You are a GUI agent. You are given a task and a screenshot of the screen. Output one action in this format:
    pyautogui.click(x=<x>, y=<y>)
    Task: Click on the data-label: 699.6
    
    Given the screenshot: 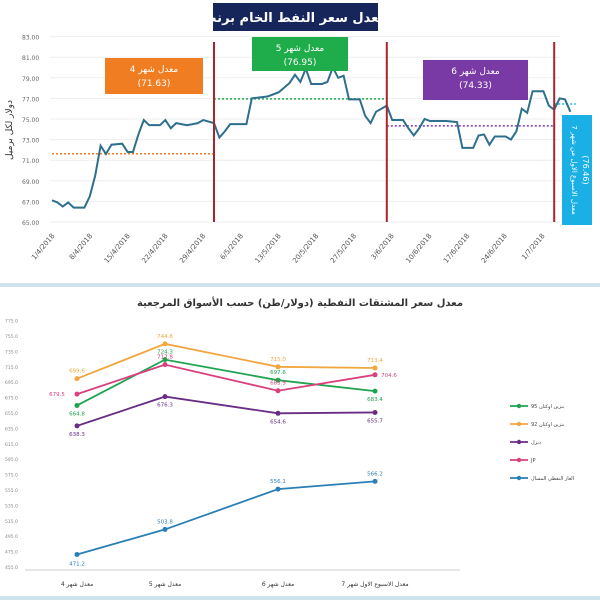 What is the action you would take?
    pyautogui.click(x=77, y=372)
    